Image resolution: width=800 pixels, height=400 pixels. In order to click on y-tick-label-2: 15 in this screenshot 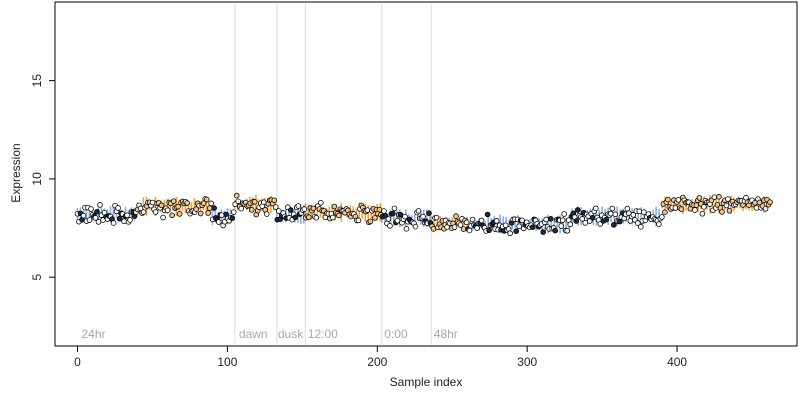, I will do `click(37, 81)`.